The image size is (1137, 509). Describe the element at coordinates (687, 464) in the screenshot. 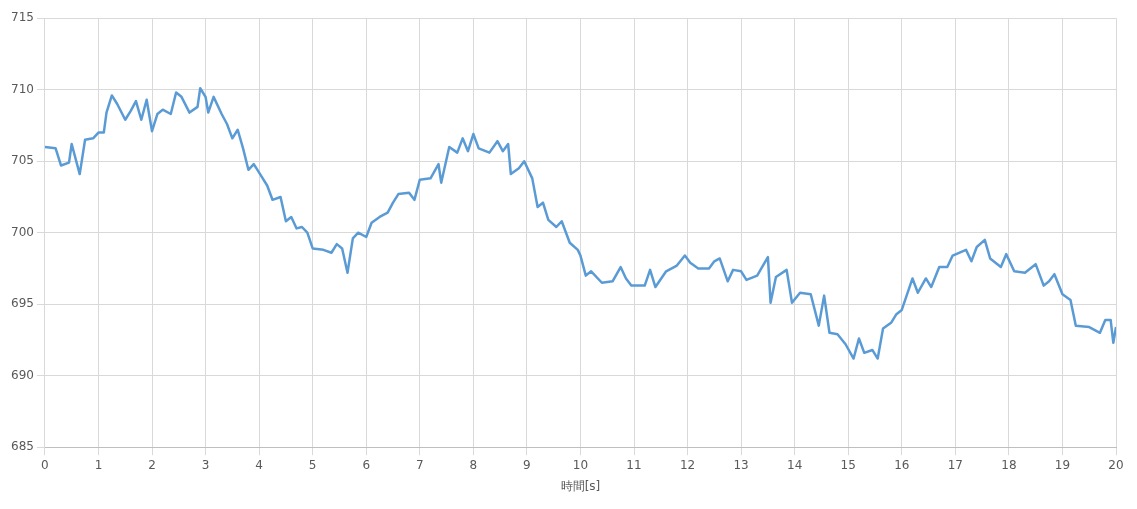

I see `x-tick-label: 12` at that location.